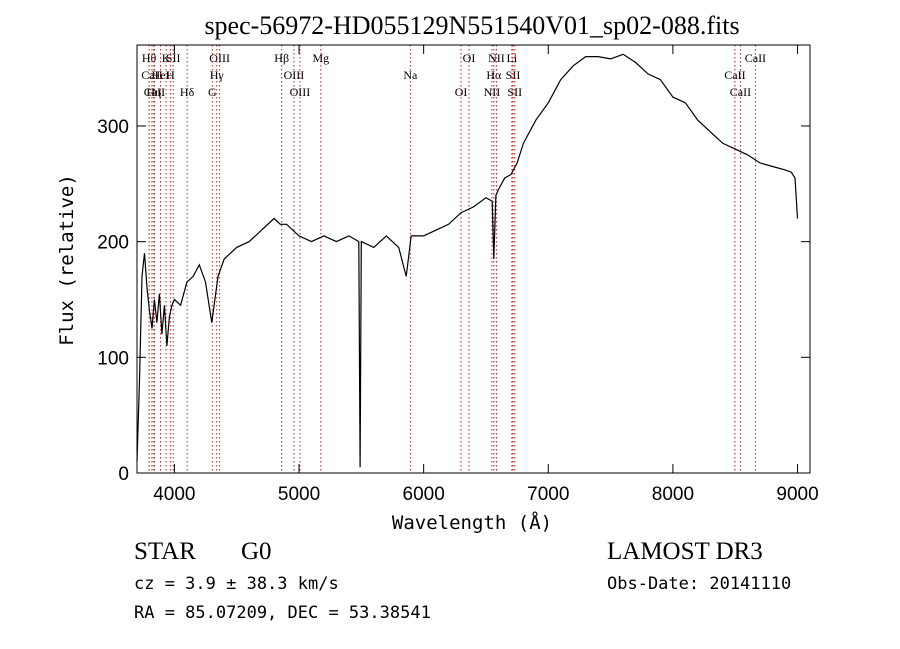  What do you see at coordinates (494, 75) in the screenshot?
I see `spectral-line-label: Hα` at bounding box center [494, 75].